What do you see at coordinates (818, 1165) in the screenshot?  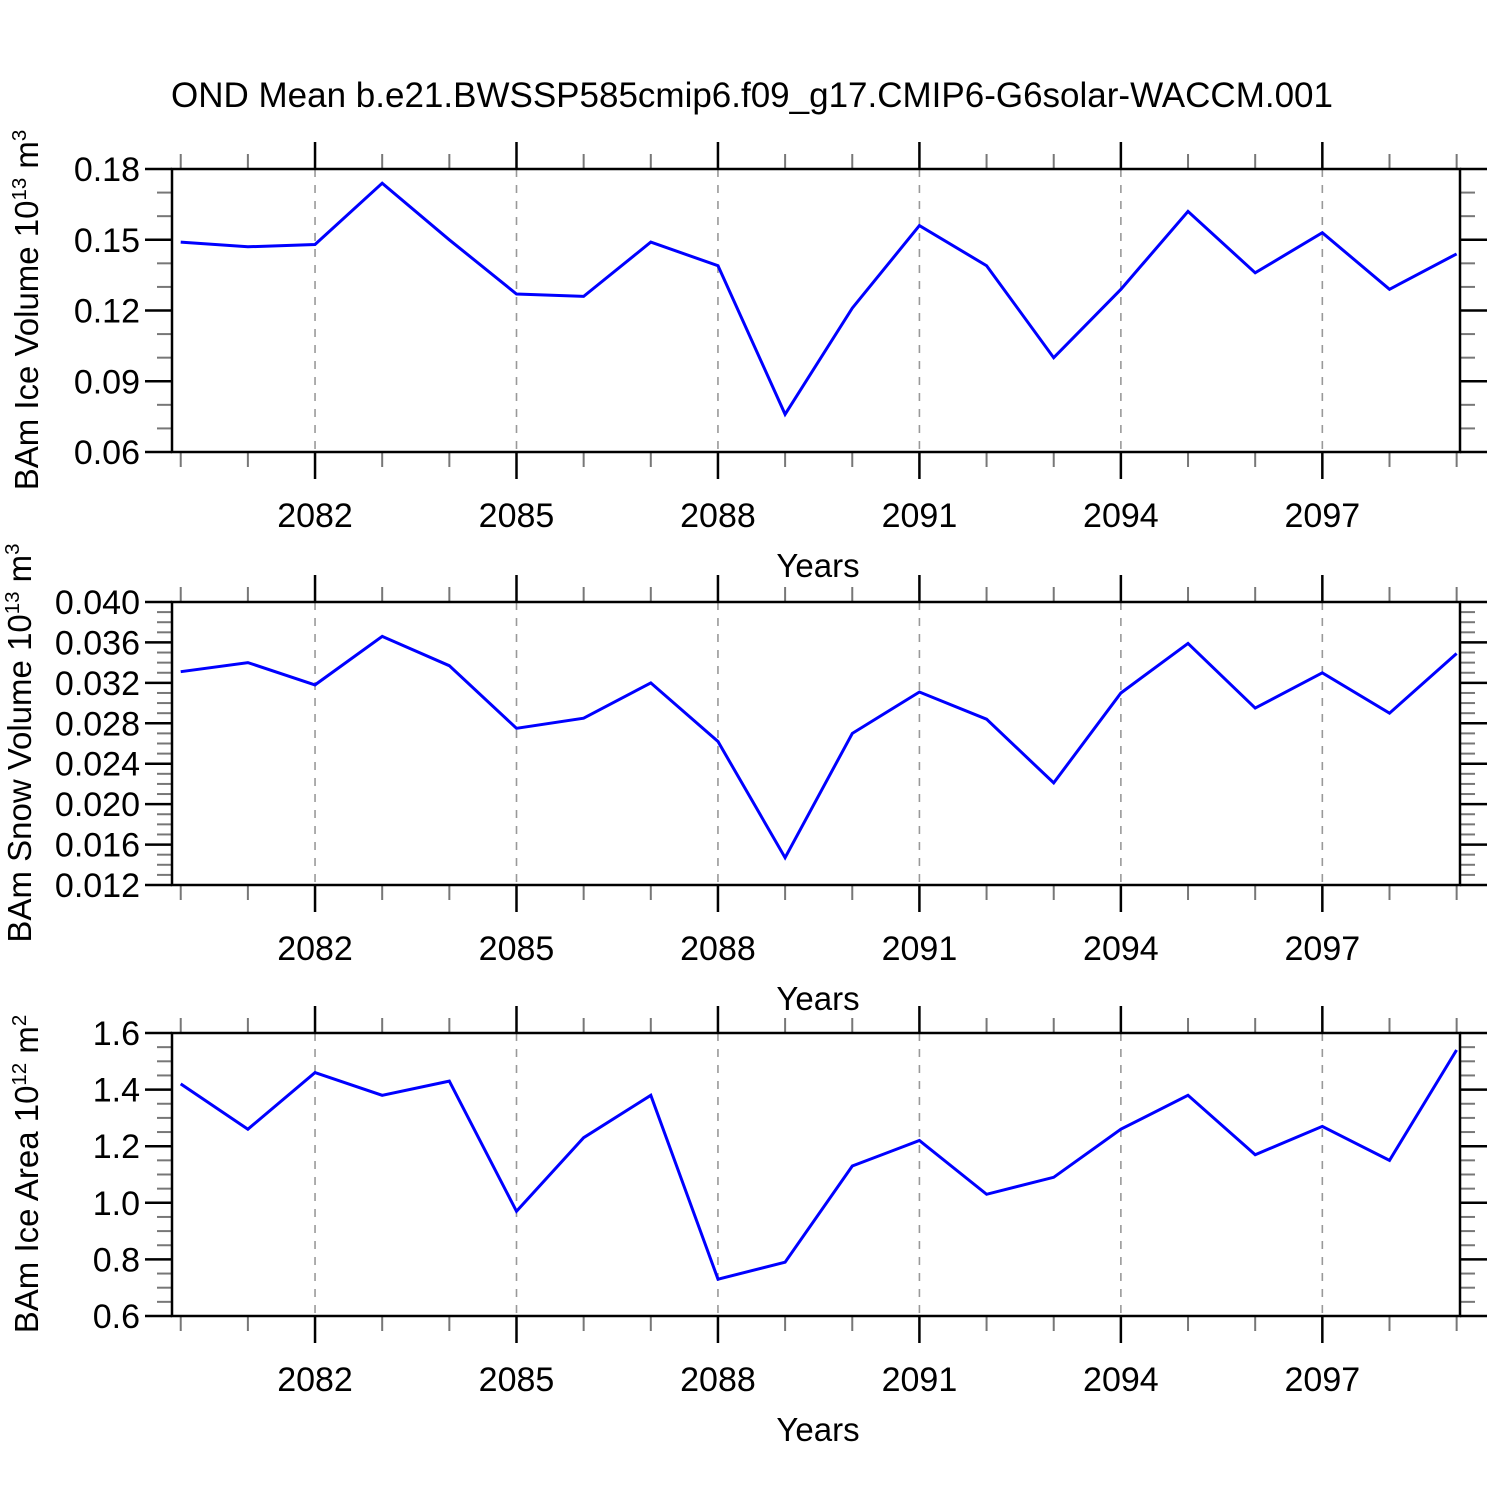 I see `data-line-ice-area` at bounding box center [818, 1165].